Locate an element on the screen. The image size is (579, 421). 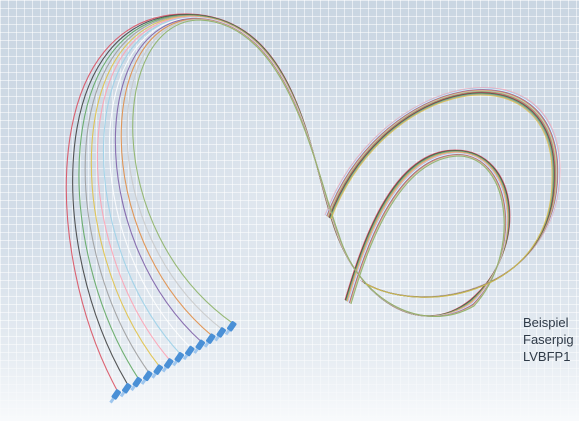
caption-line-2: Faserpig is located at coordinates (548, 339).